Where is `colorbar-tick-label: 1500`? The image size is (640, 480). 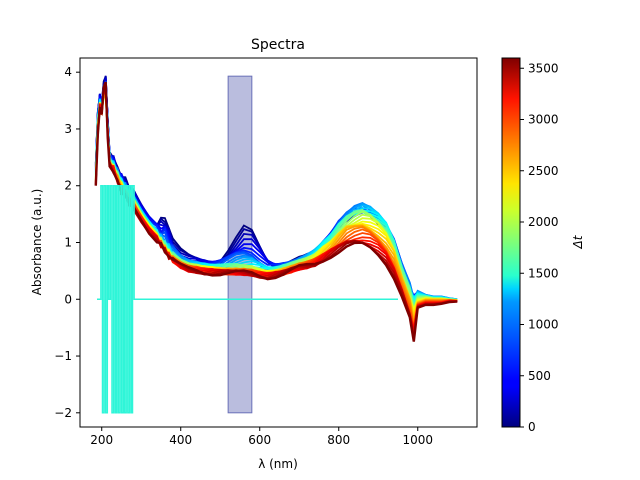
colorbar-tick-label: 1500 is located at coordinates (543, 273).